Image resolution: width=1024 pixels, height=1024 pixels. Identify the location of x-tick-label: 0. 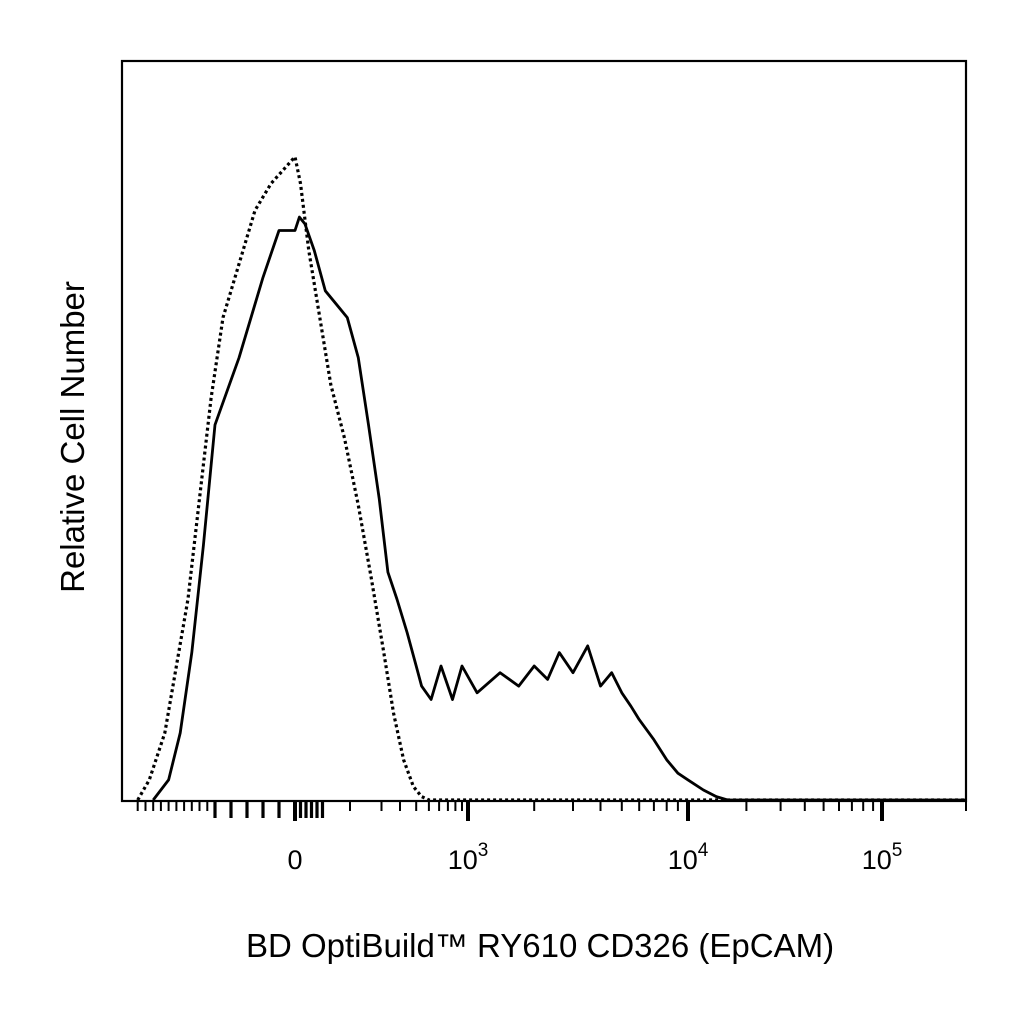
(294, 860).